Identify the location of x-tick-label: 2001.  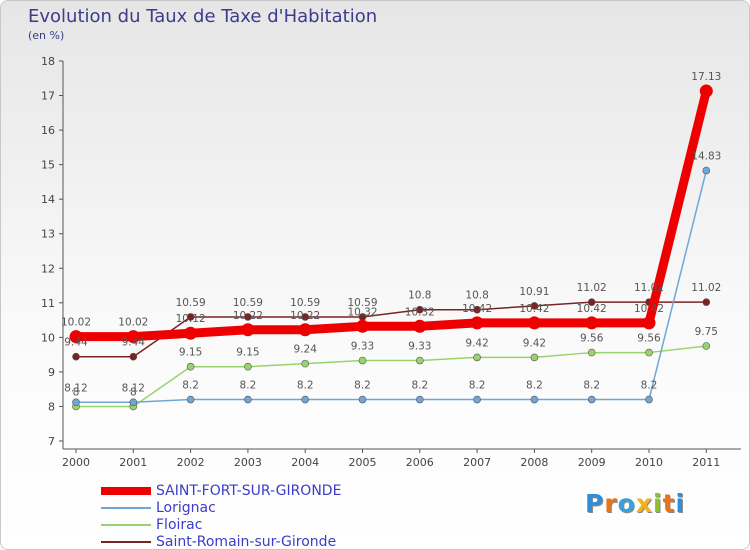
(133, 462).